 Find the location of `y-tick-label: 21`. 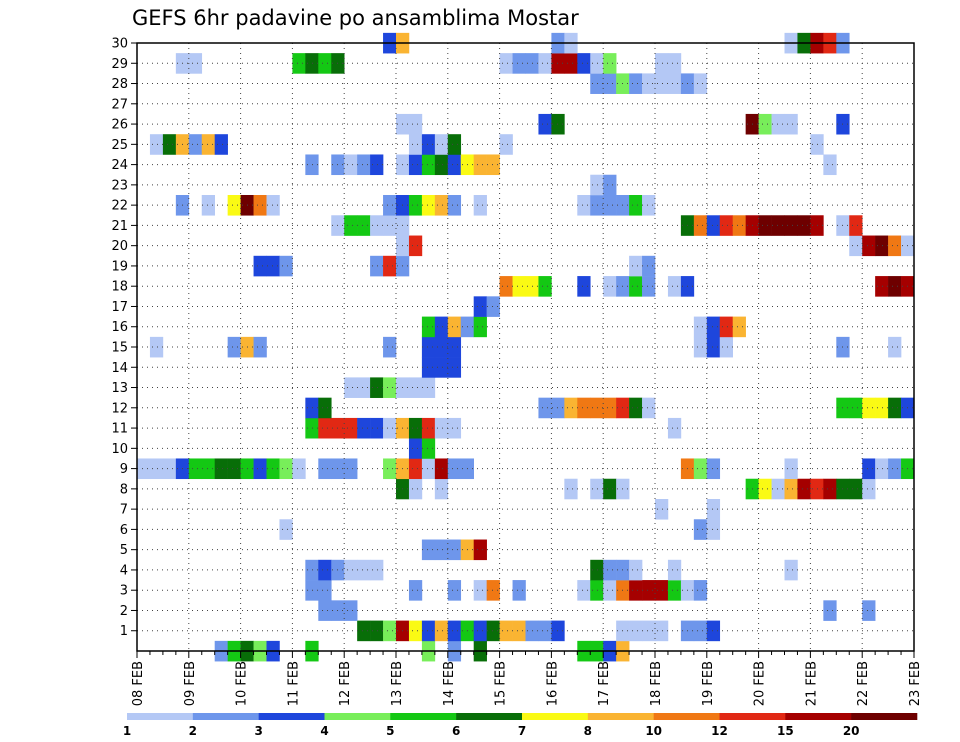

y-tick-label: 21 is located at coordinates (119, 226).